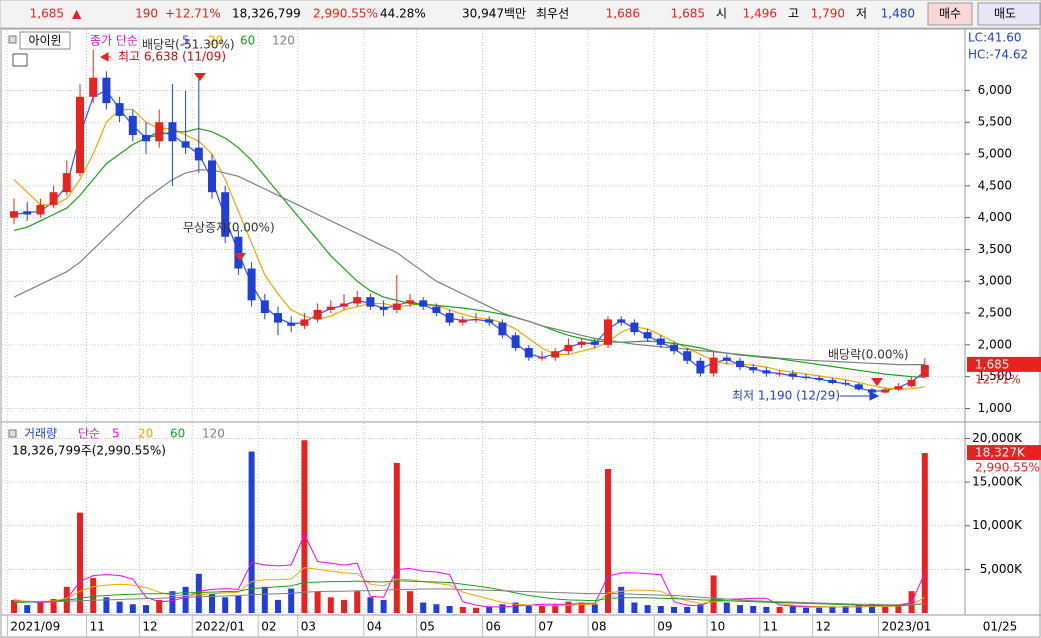 The image size is (1041, 638). I want to click on hc-label: HC:-74.62, so click(998, 55).